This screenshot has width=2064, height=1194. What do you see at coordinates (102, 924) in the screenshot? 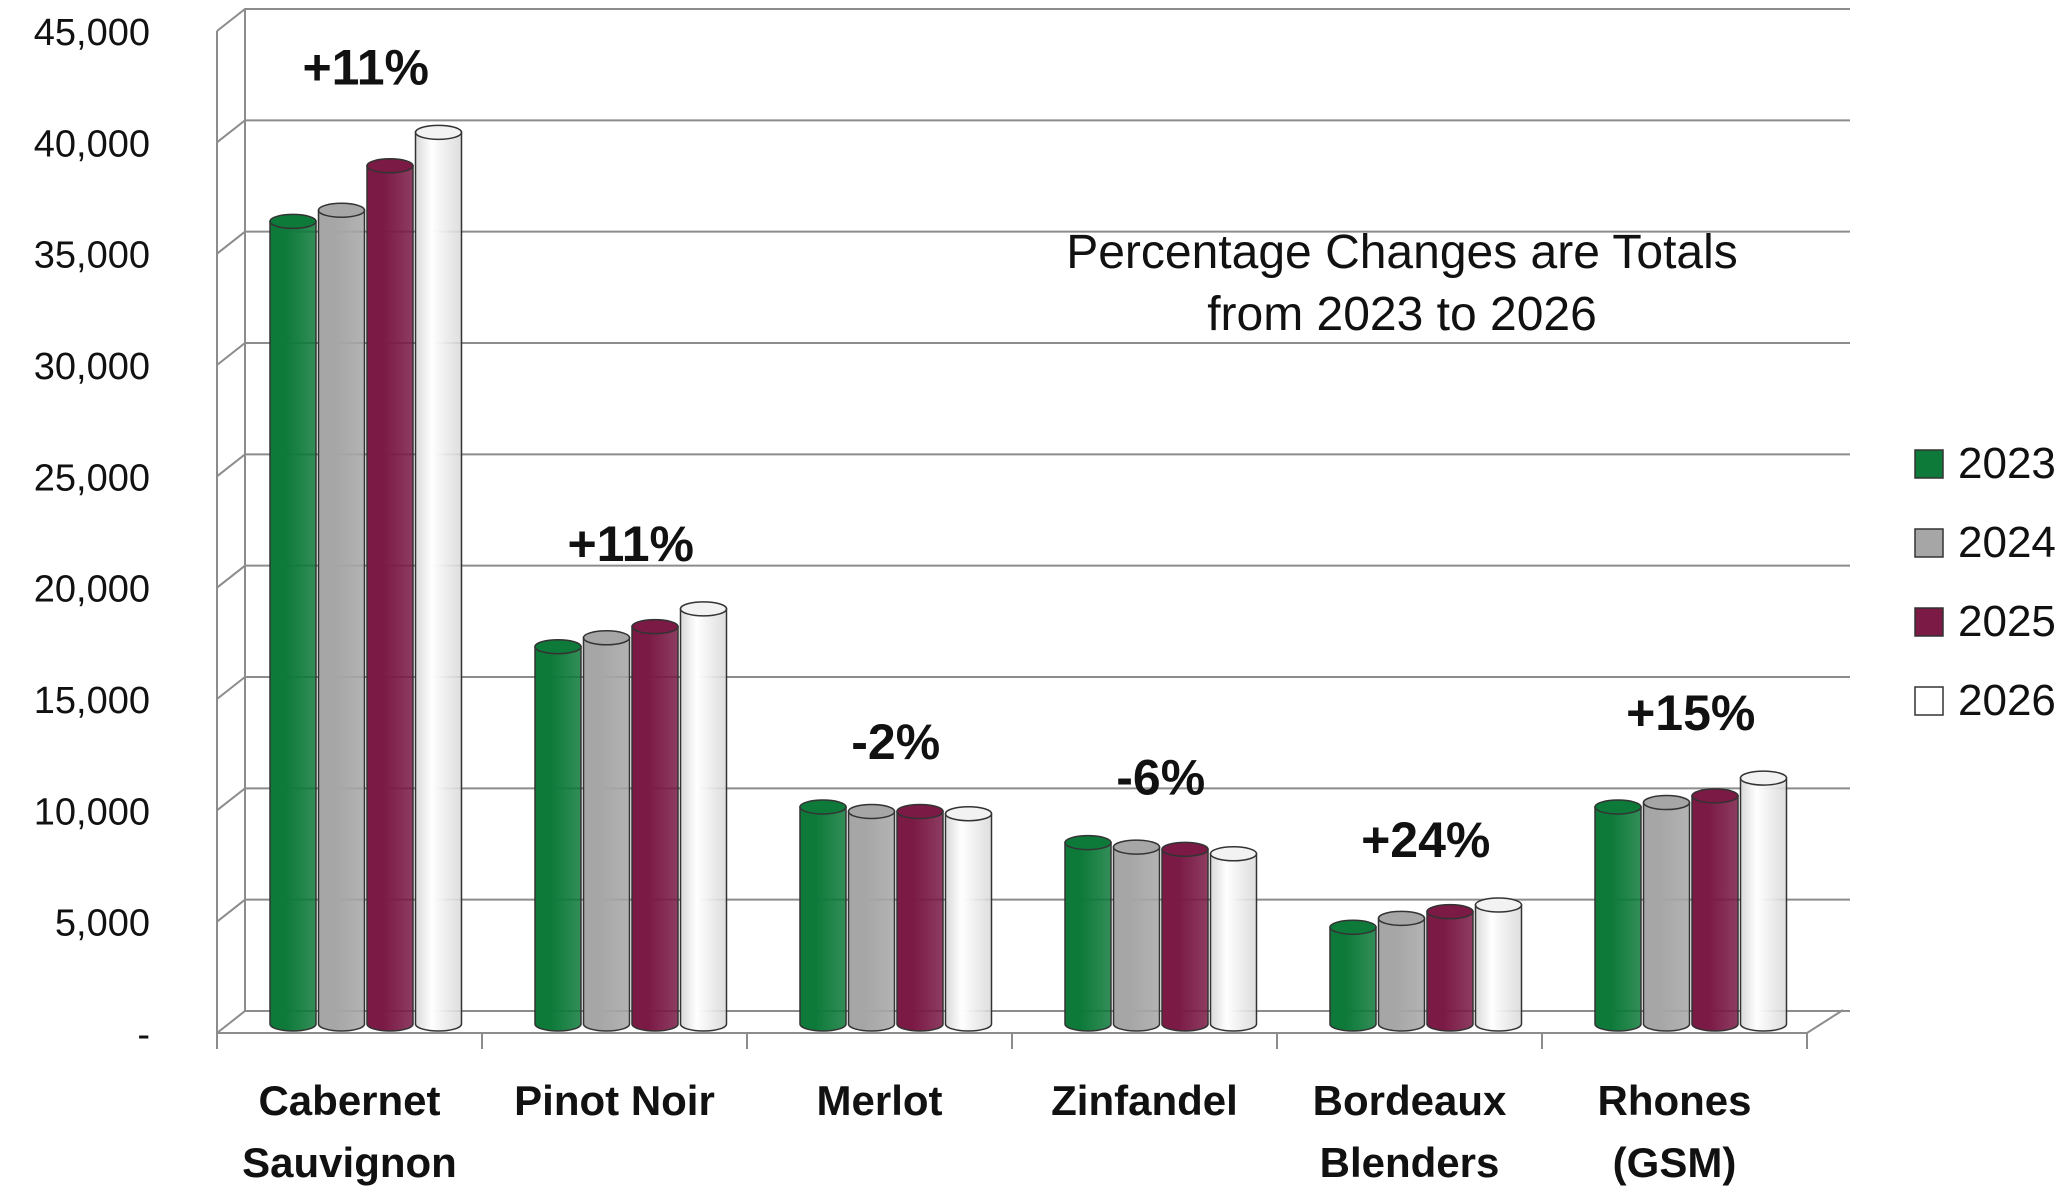
I see `y-tick-label: 5,000` at bounding box center [102, 924].